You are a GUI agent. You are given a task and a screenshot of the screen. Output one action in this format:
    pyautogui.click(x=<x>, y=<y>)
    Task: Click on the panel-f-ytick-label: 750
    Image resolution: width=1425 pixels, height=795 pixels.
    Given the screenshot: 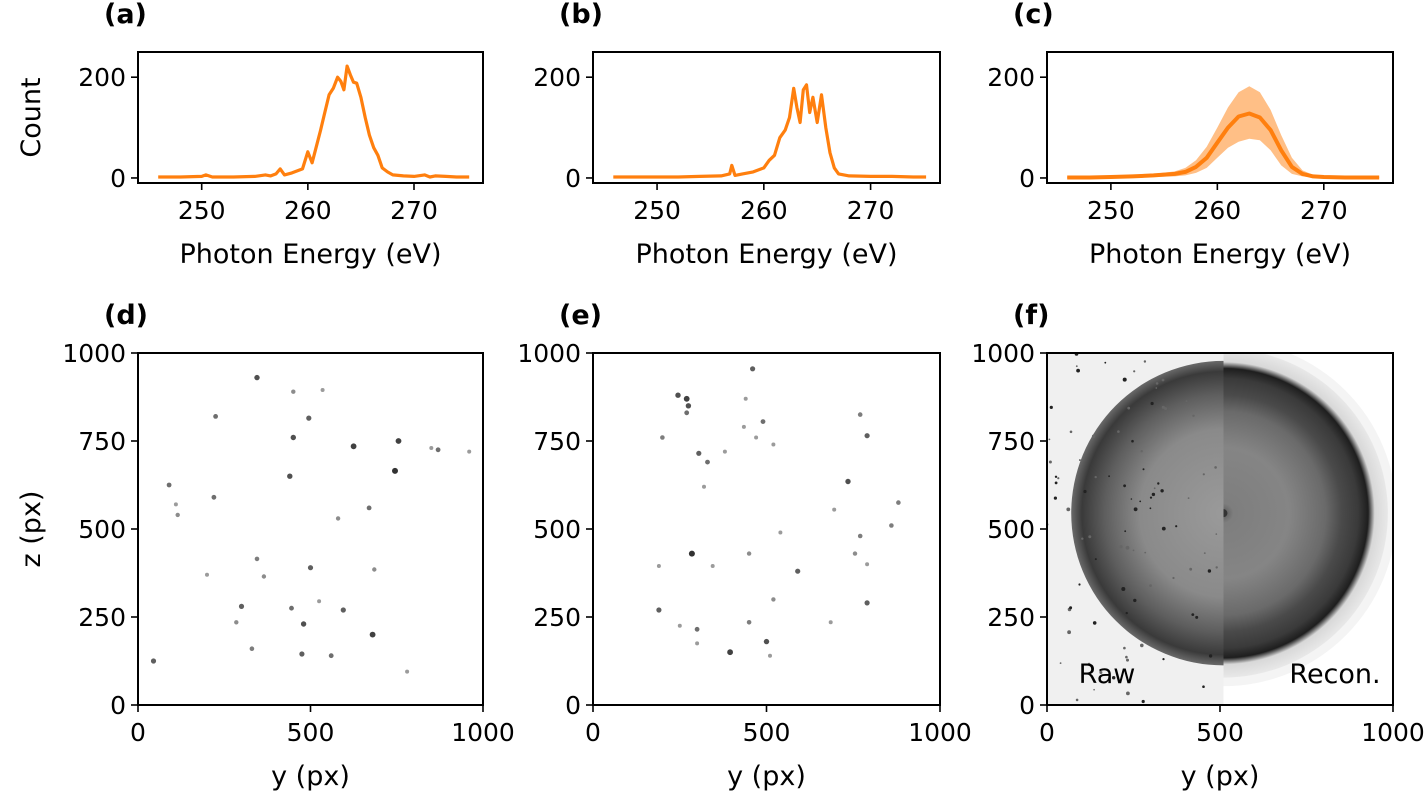 What is the action you would take?
    pyautogui.click(x=1011, y=441)
    